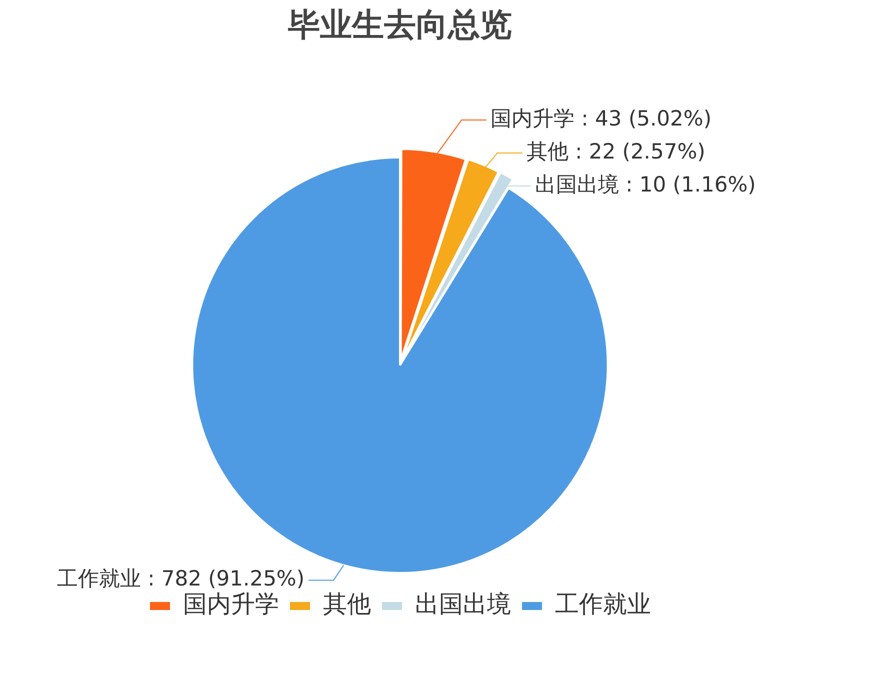 The image size is (876, 683). Describe the element at coordinates (347, 604) in the screenshot. I see `legend-label: 其他` at that location.